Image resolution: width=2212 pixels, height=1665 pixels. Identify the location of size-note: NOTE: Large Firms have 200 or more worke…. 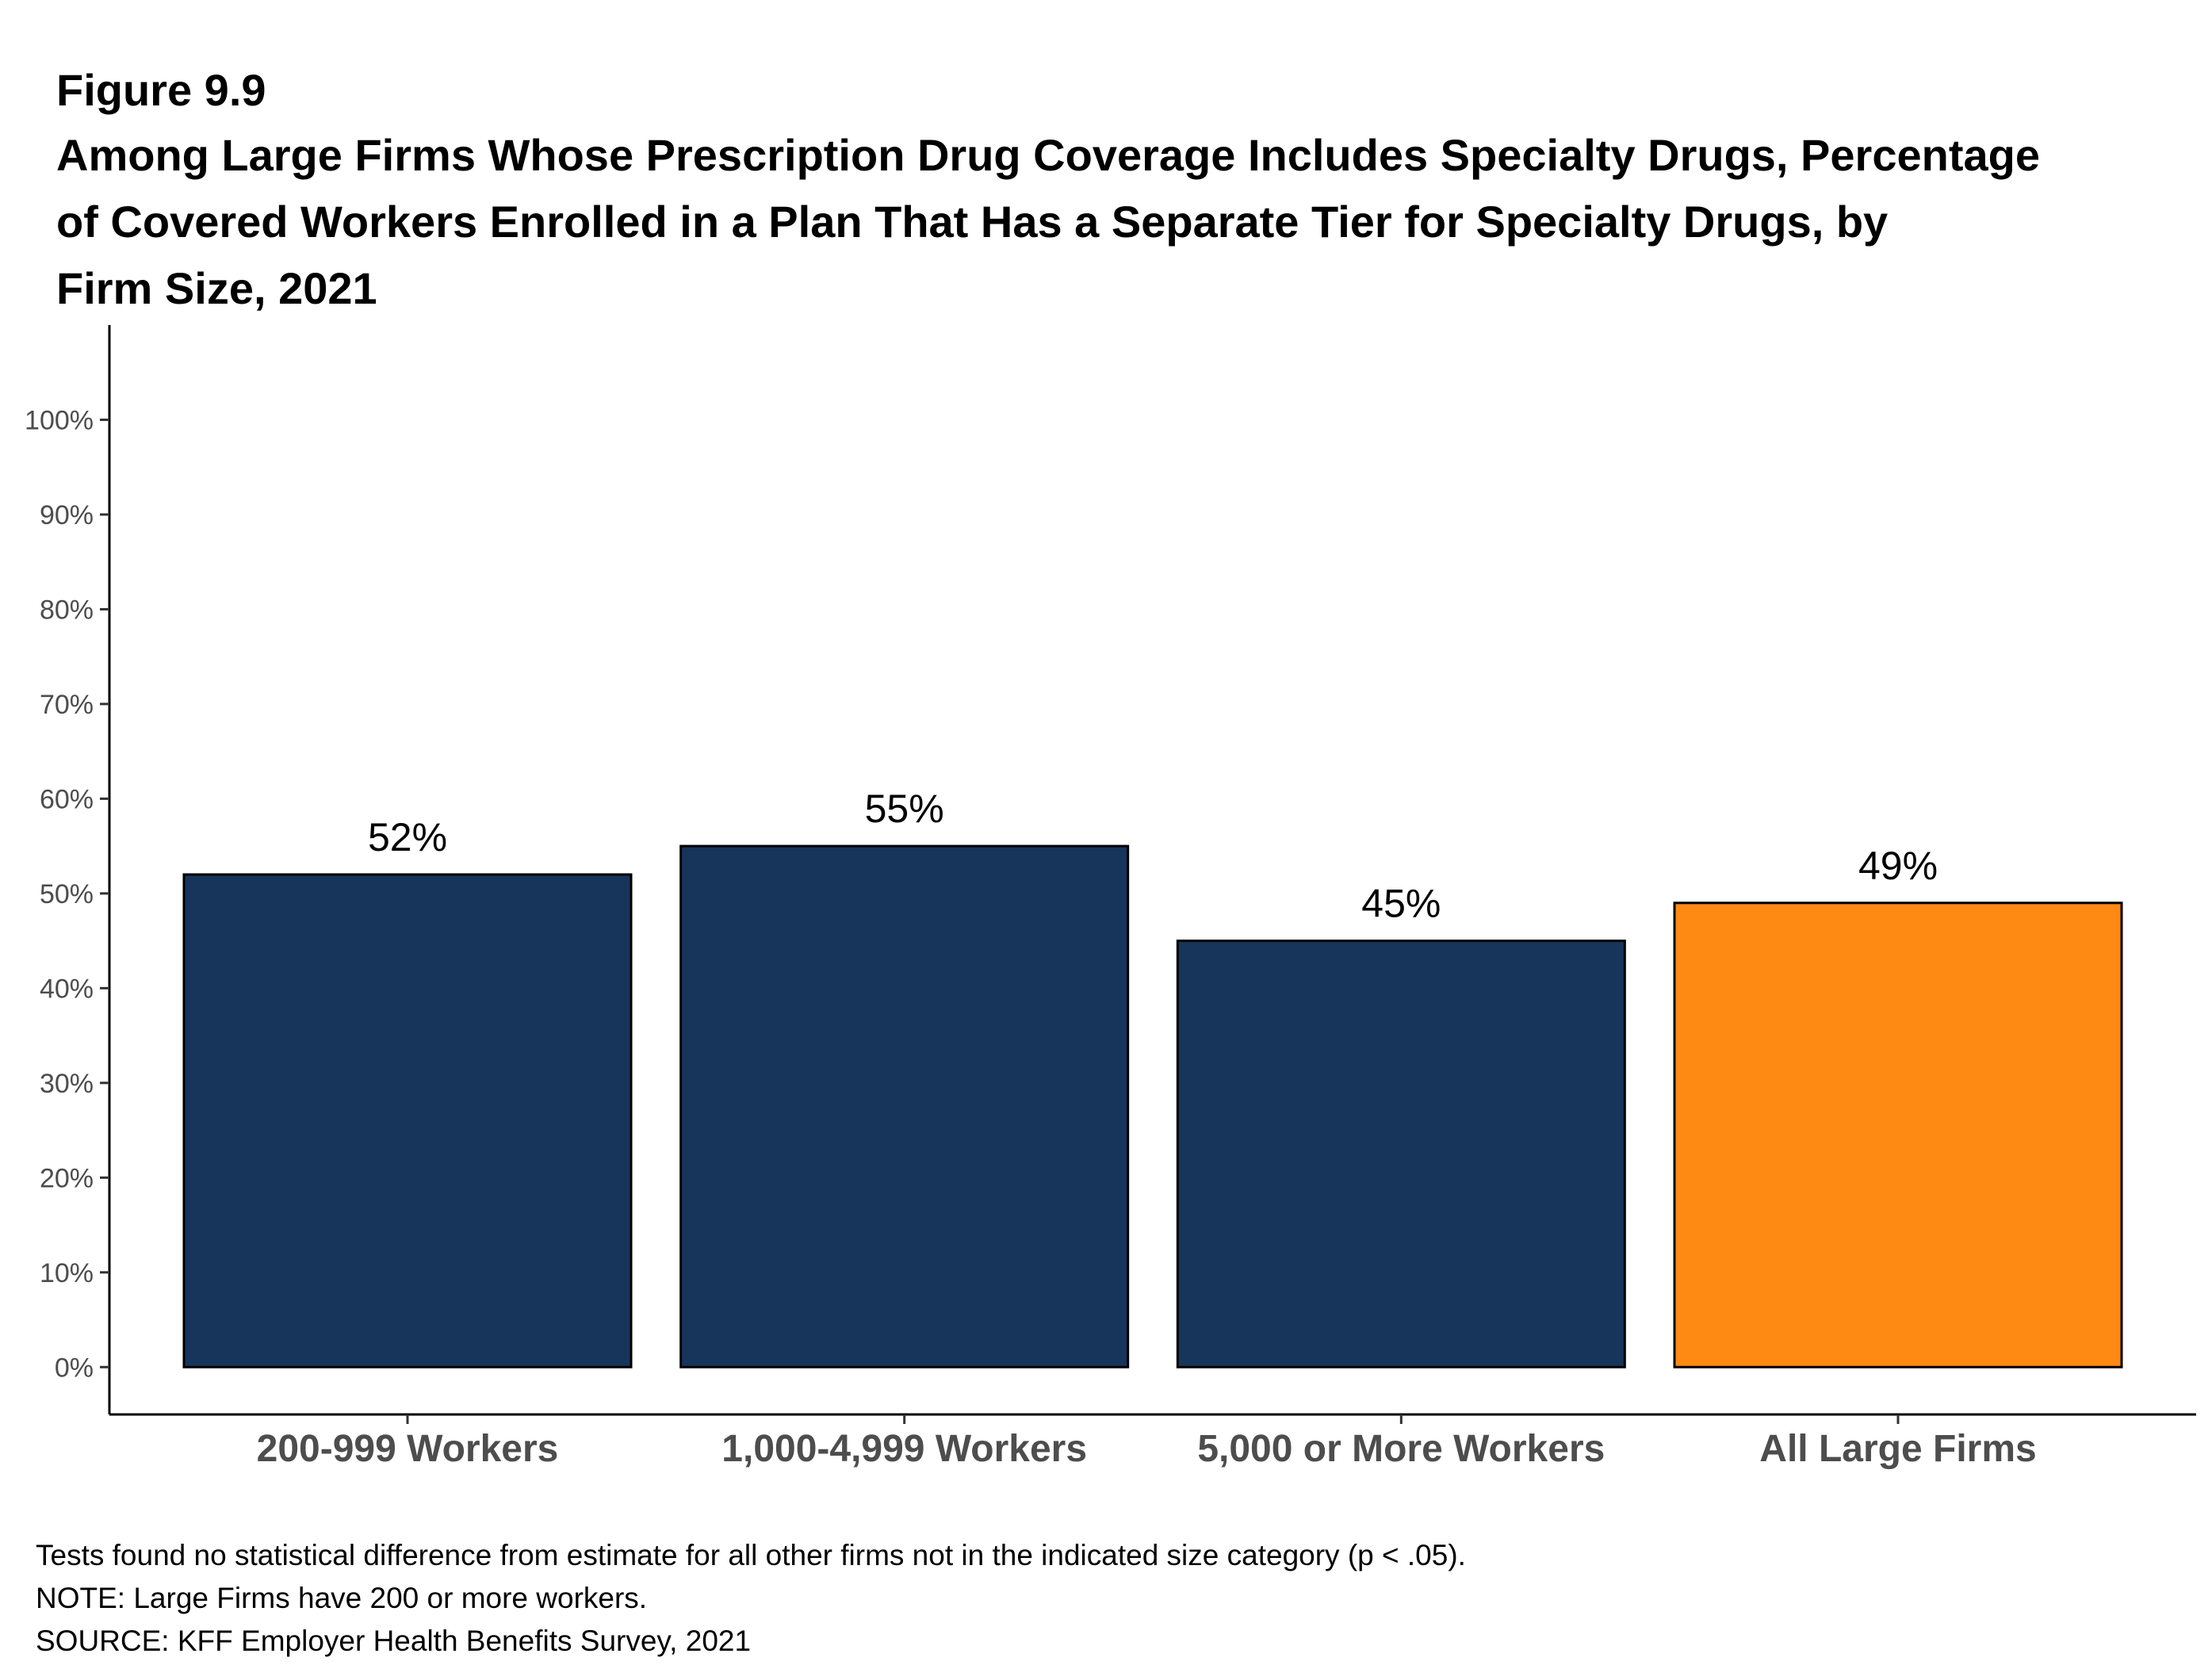
(342, 1598).